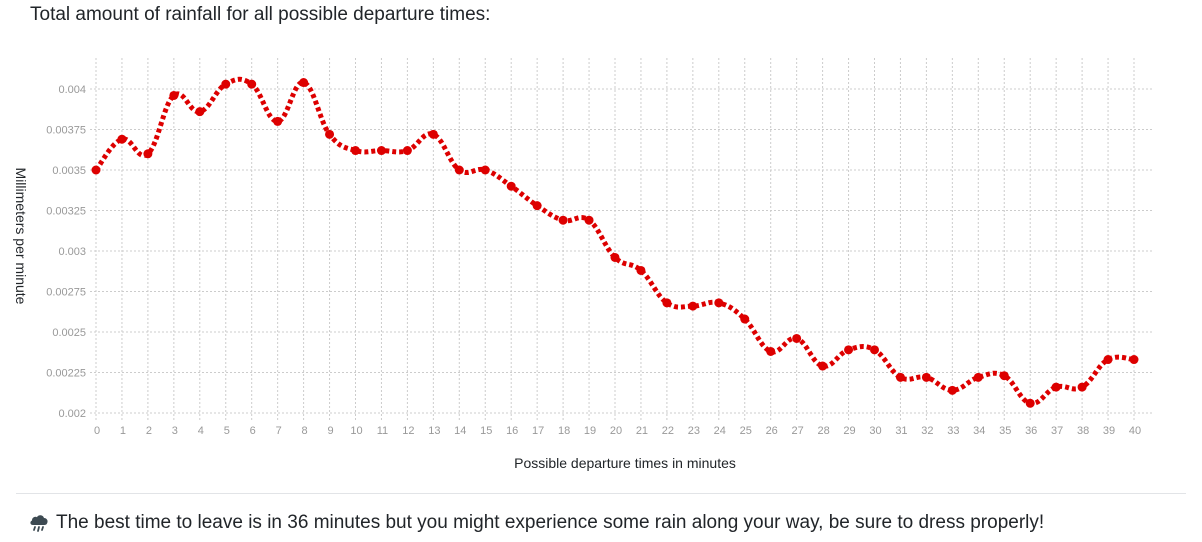 This screenshot has height=542, width=1202. What do you see at coordinates (486, 431) in the screenshot?
I see `x-tick-label: 15` at bounding box center [486, 431].